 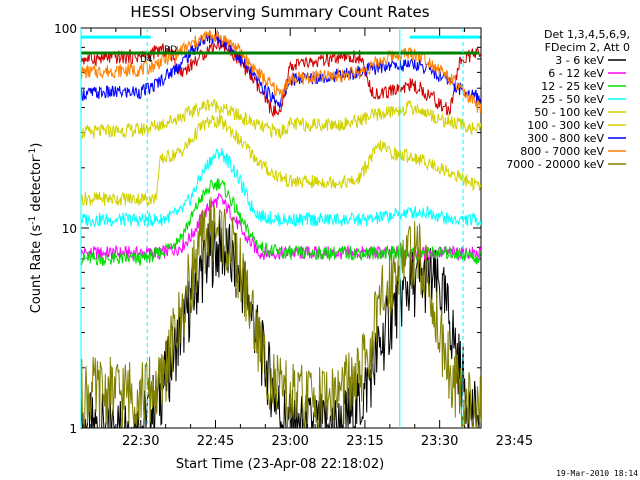 What do you see at coordinates (146, 60) in the screenshot?
I see `annotation-d4: D4` at bounding box center [146, 60].